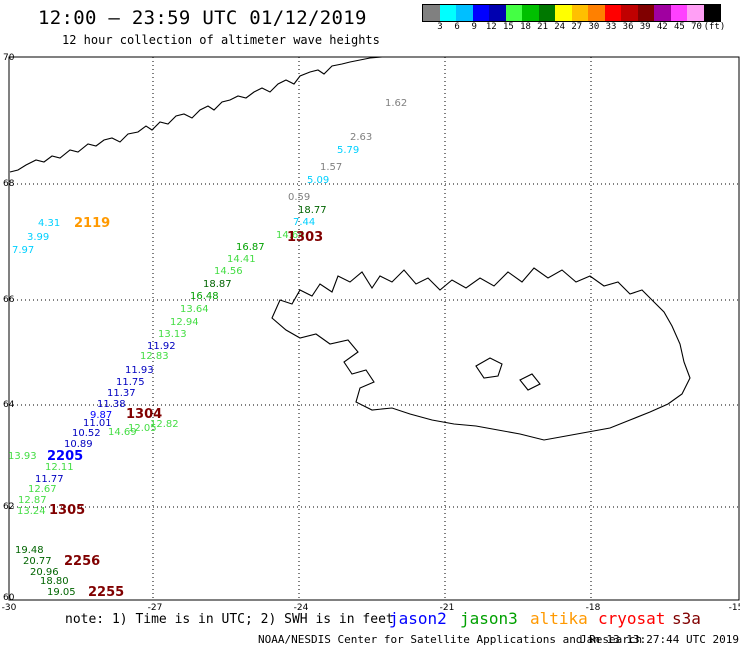 Image resolution: width=740 pixels, height=650 pixels. What do you see at coordinates (361, 137) in the screenshot?
I see `wave-height-label: 2.63` at bounding box center [361, 137].